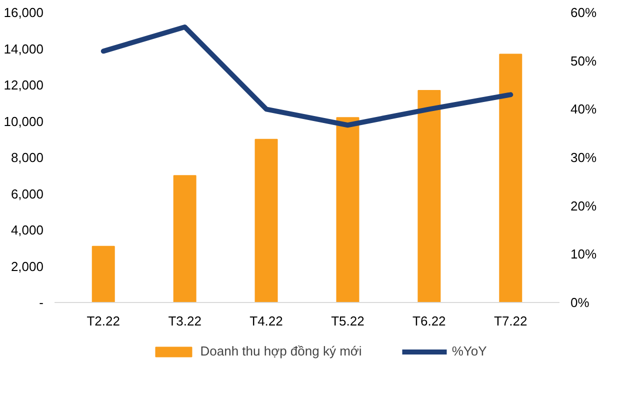 The image size is (623, 411). I want to click on legend-label: %YoY, so click(469, 351).